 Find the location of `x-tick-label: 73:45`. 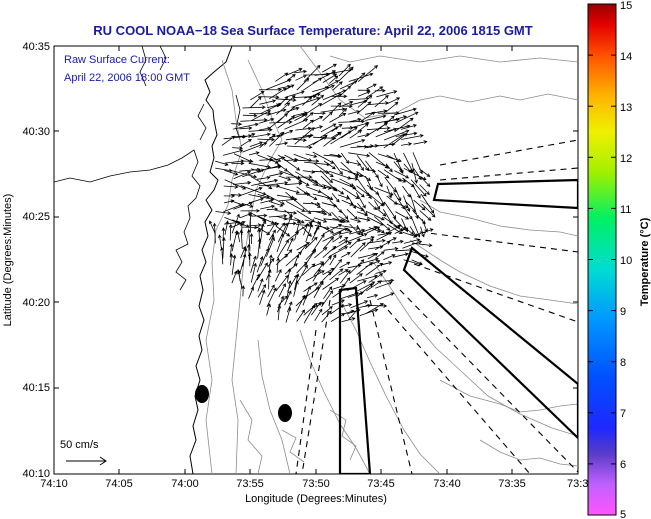

x-tick-label: 73:45 is located at coordinates (381, 484).